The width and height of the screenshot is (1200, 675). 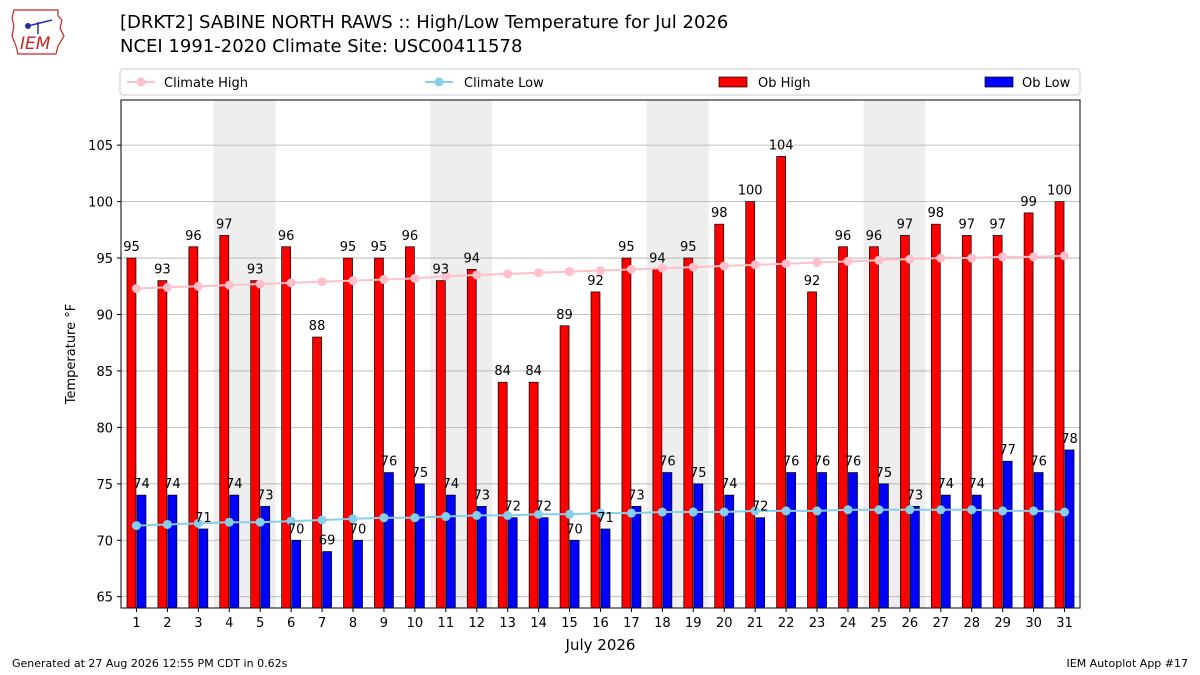 I want to click on ob-high-label: 100, so click(x=1059, y=191).